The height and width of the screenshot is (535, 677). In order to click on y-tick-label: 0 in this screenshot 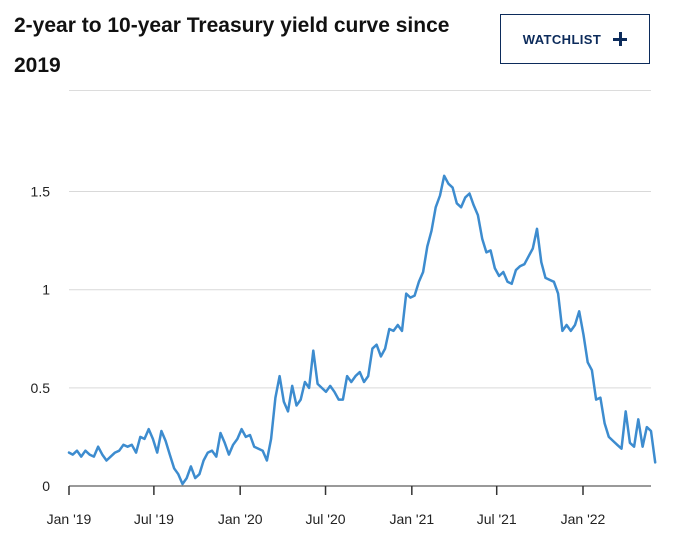, I will do `click(46, 486)`.